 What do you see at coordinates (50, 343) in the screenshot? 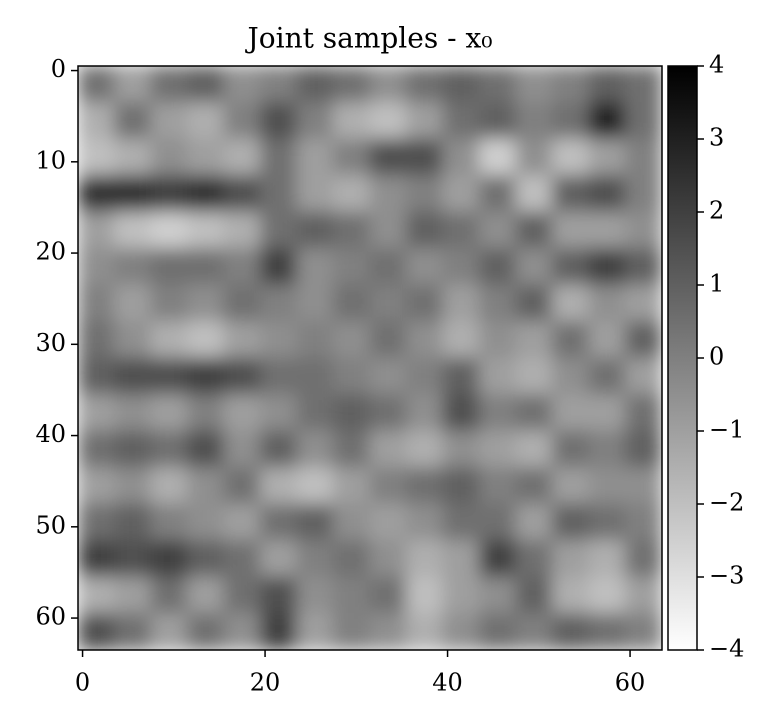
I see `y-tick-label: 30` at bounding box center [50, 343].